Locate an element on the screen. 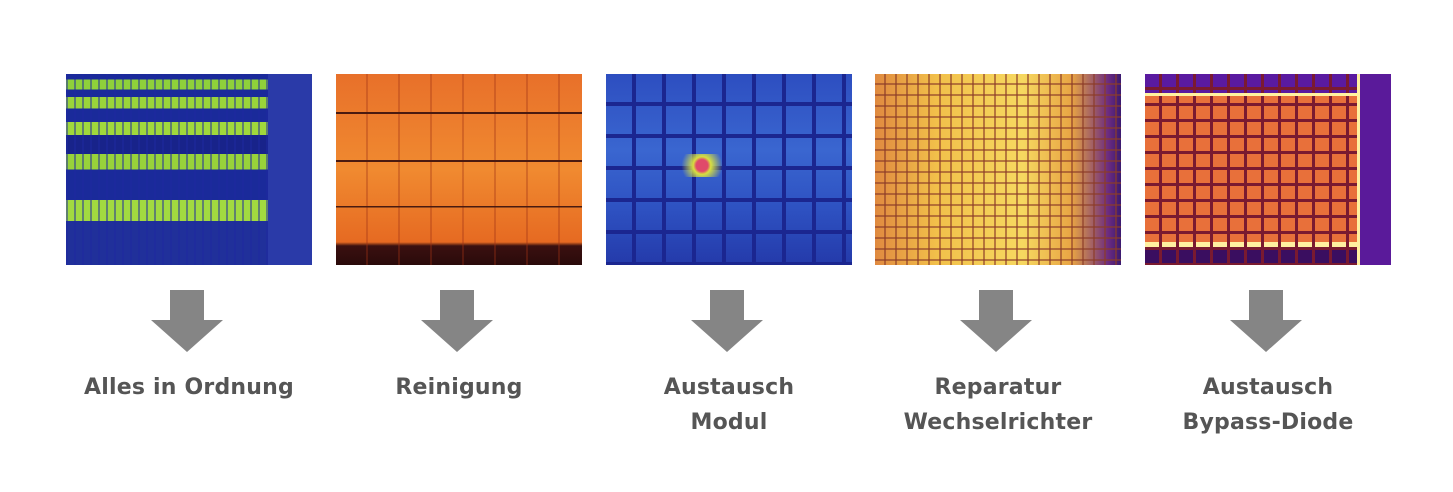 The height and width of the screenshot is (492, 1453). thermal-image-solar-field is located at coordinates (189, 169).